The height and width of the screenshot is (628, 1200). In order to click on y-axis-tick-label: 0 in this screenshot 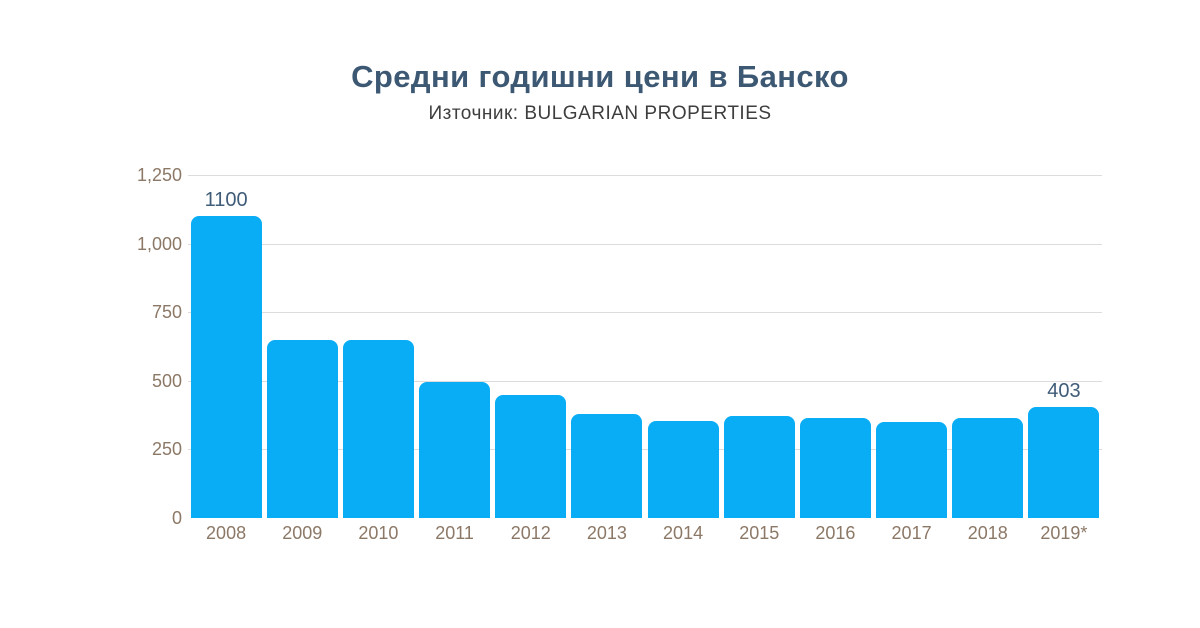, I will do `click(176, 518)`.